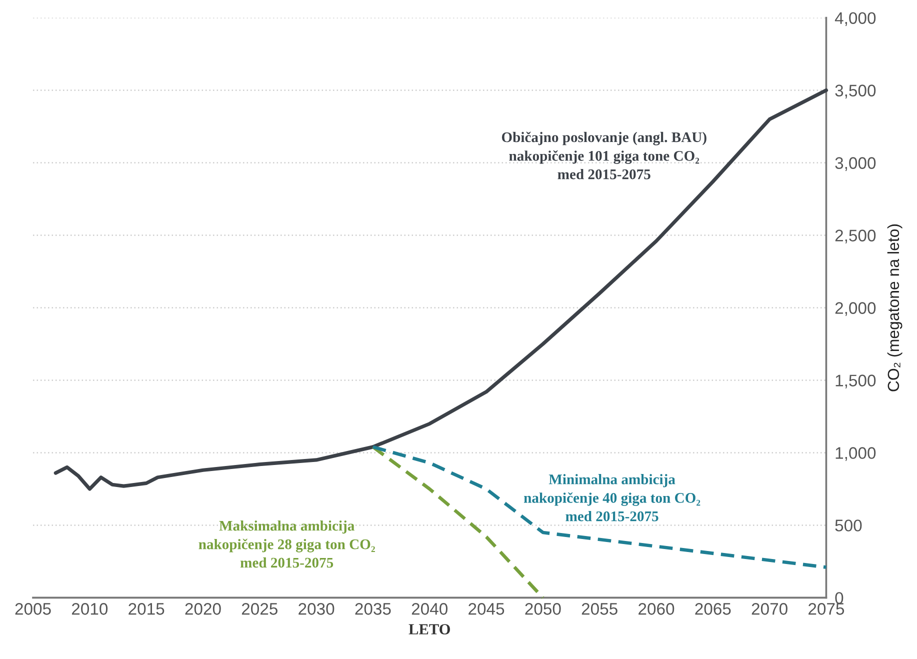 This screenshot has height=659, width=917. I want to click on y-tick-label: 3,000, so click(855, 164).